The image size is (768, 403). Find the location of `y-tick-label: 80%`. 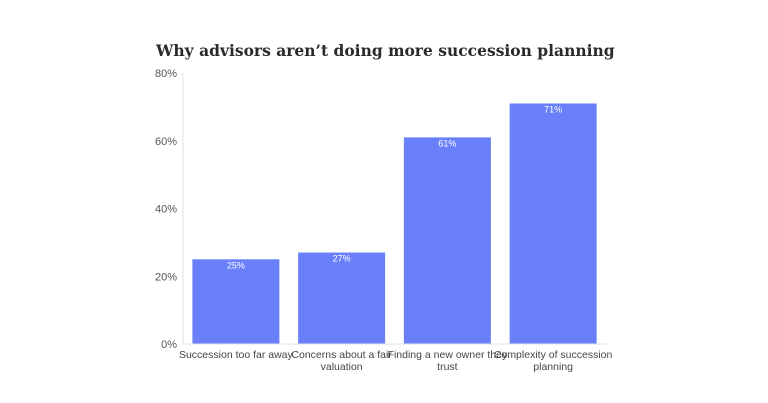

y-tick-label: 80% is located at coordinates (166, 74).